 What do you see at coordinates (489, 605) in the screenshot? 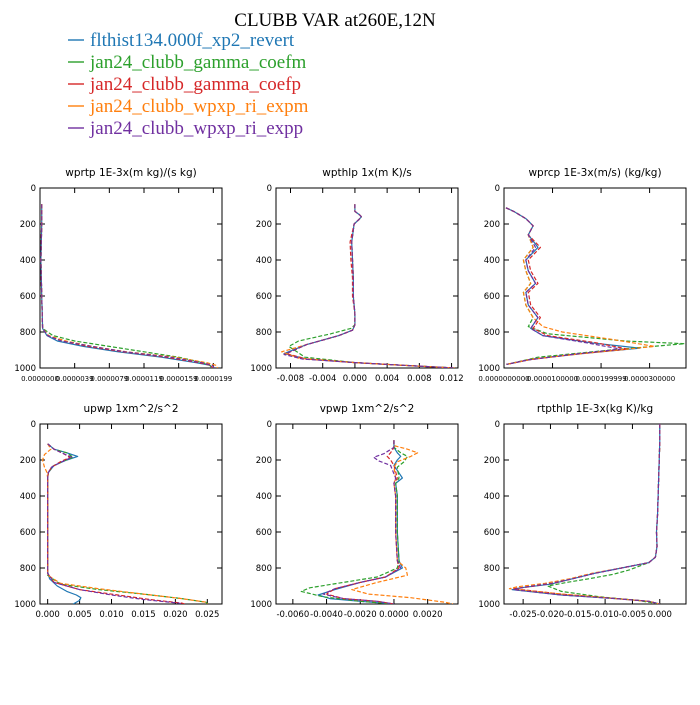
I see `y-tick-label-5-5: 1000` at bounding box center [489, 605].